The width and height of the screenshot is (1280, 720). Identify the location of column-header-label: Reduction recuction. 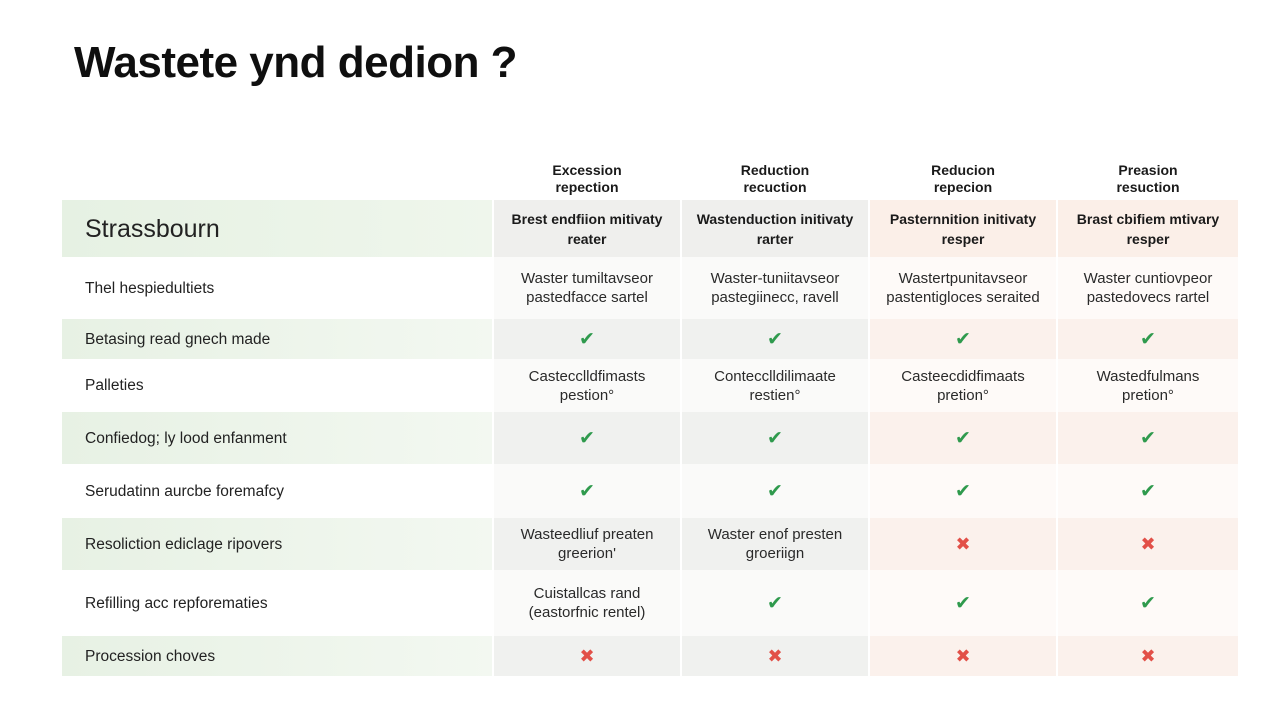
(775, 178).